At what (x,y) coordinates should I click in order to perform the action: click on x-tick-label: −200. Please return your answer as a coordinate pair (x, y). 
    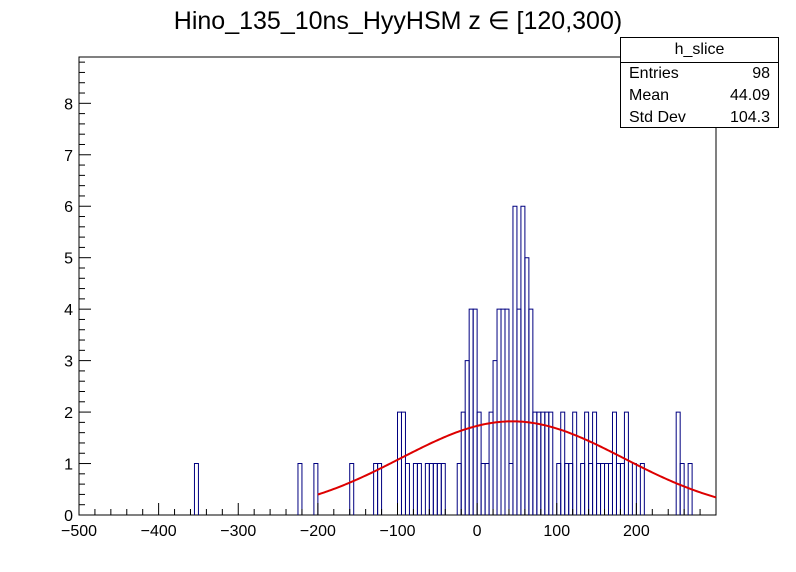
    Looking at the image, I should click on (318, 531).